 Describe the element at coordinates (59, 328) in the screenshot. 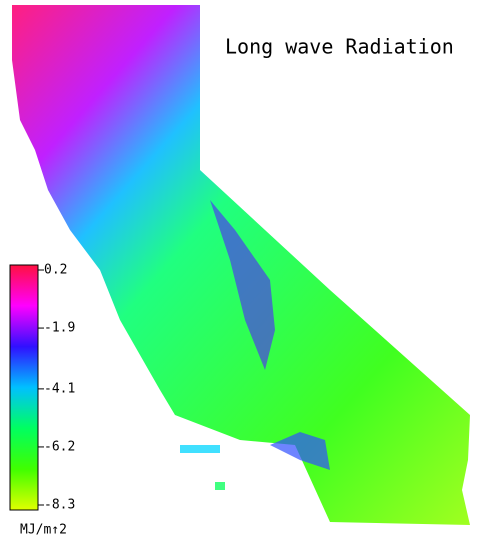

I see `tick-label: -1.9` at that location.